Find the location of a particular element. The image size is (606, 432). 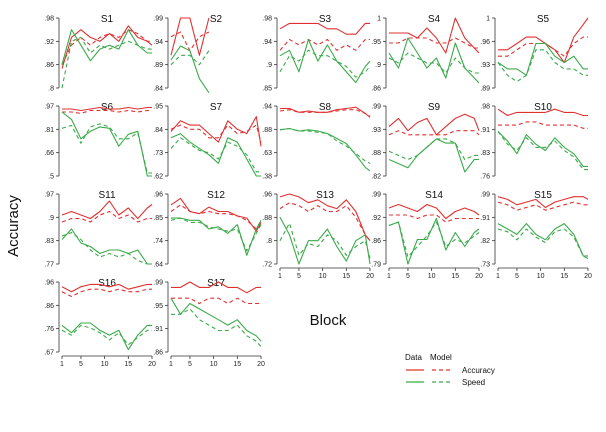

panel-s12: S12 .64 .74 .85 .96 is located at coordinates (207, 229).